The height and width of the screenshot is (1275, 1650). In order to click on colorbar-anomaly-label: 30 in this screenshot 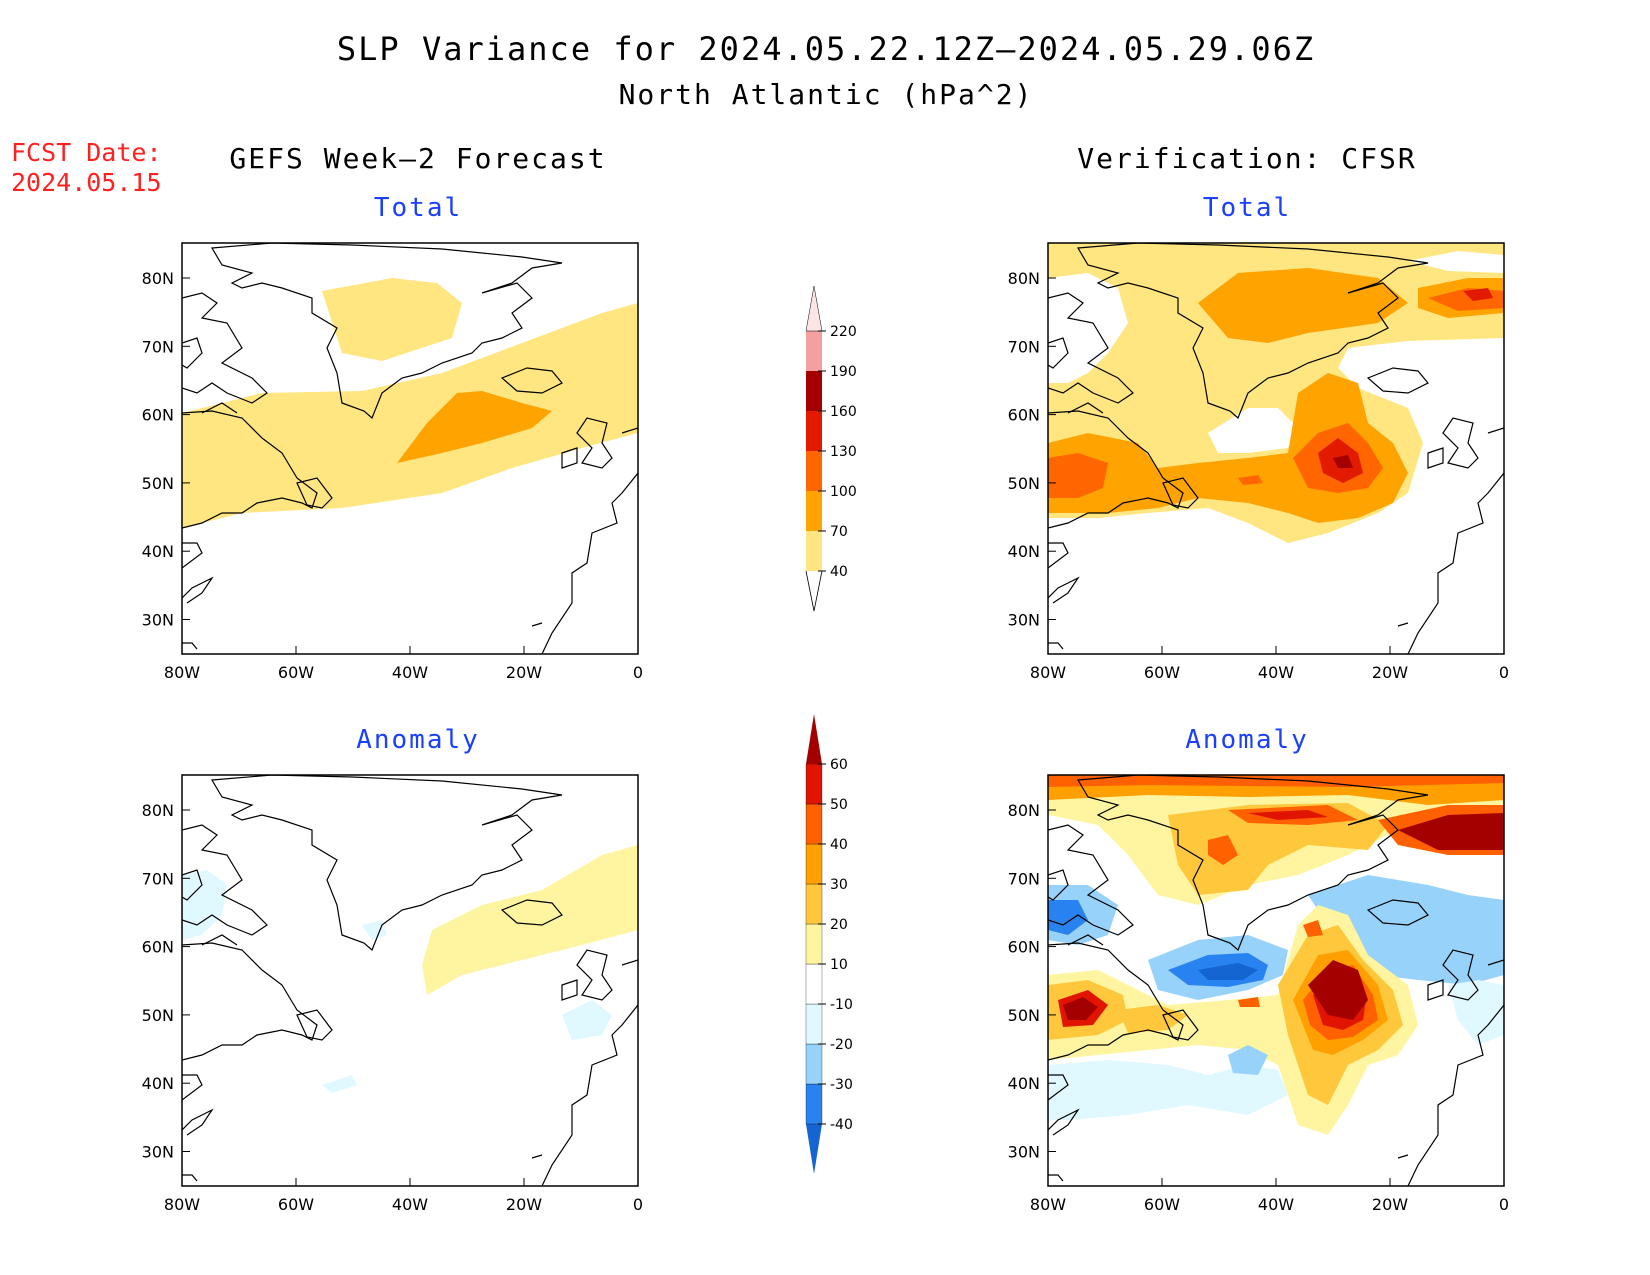, I will do `click(839, 885)`.